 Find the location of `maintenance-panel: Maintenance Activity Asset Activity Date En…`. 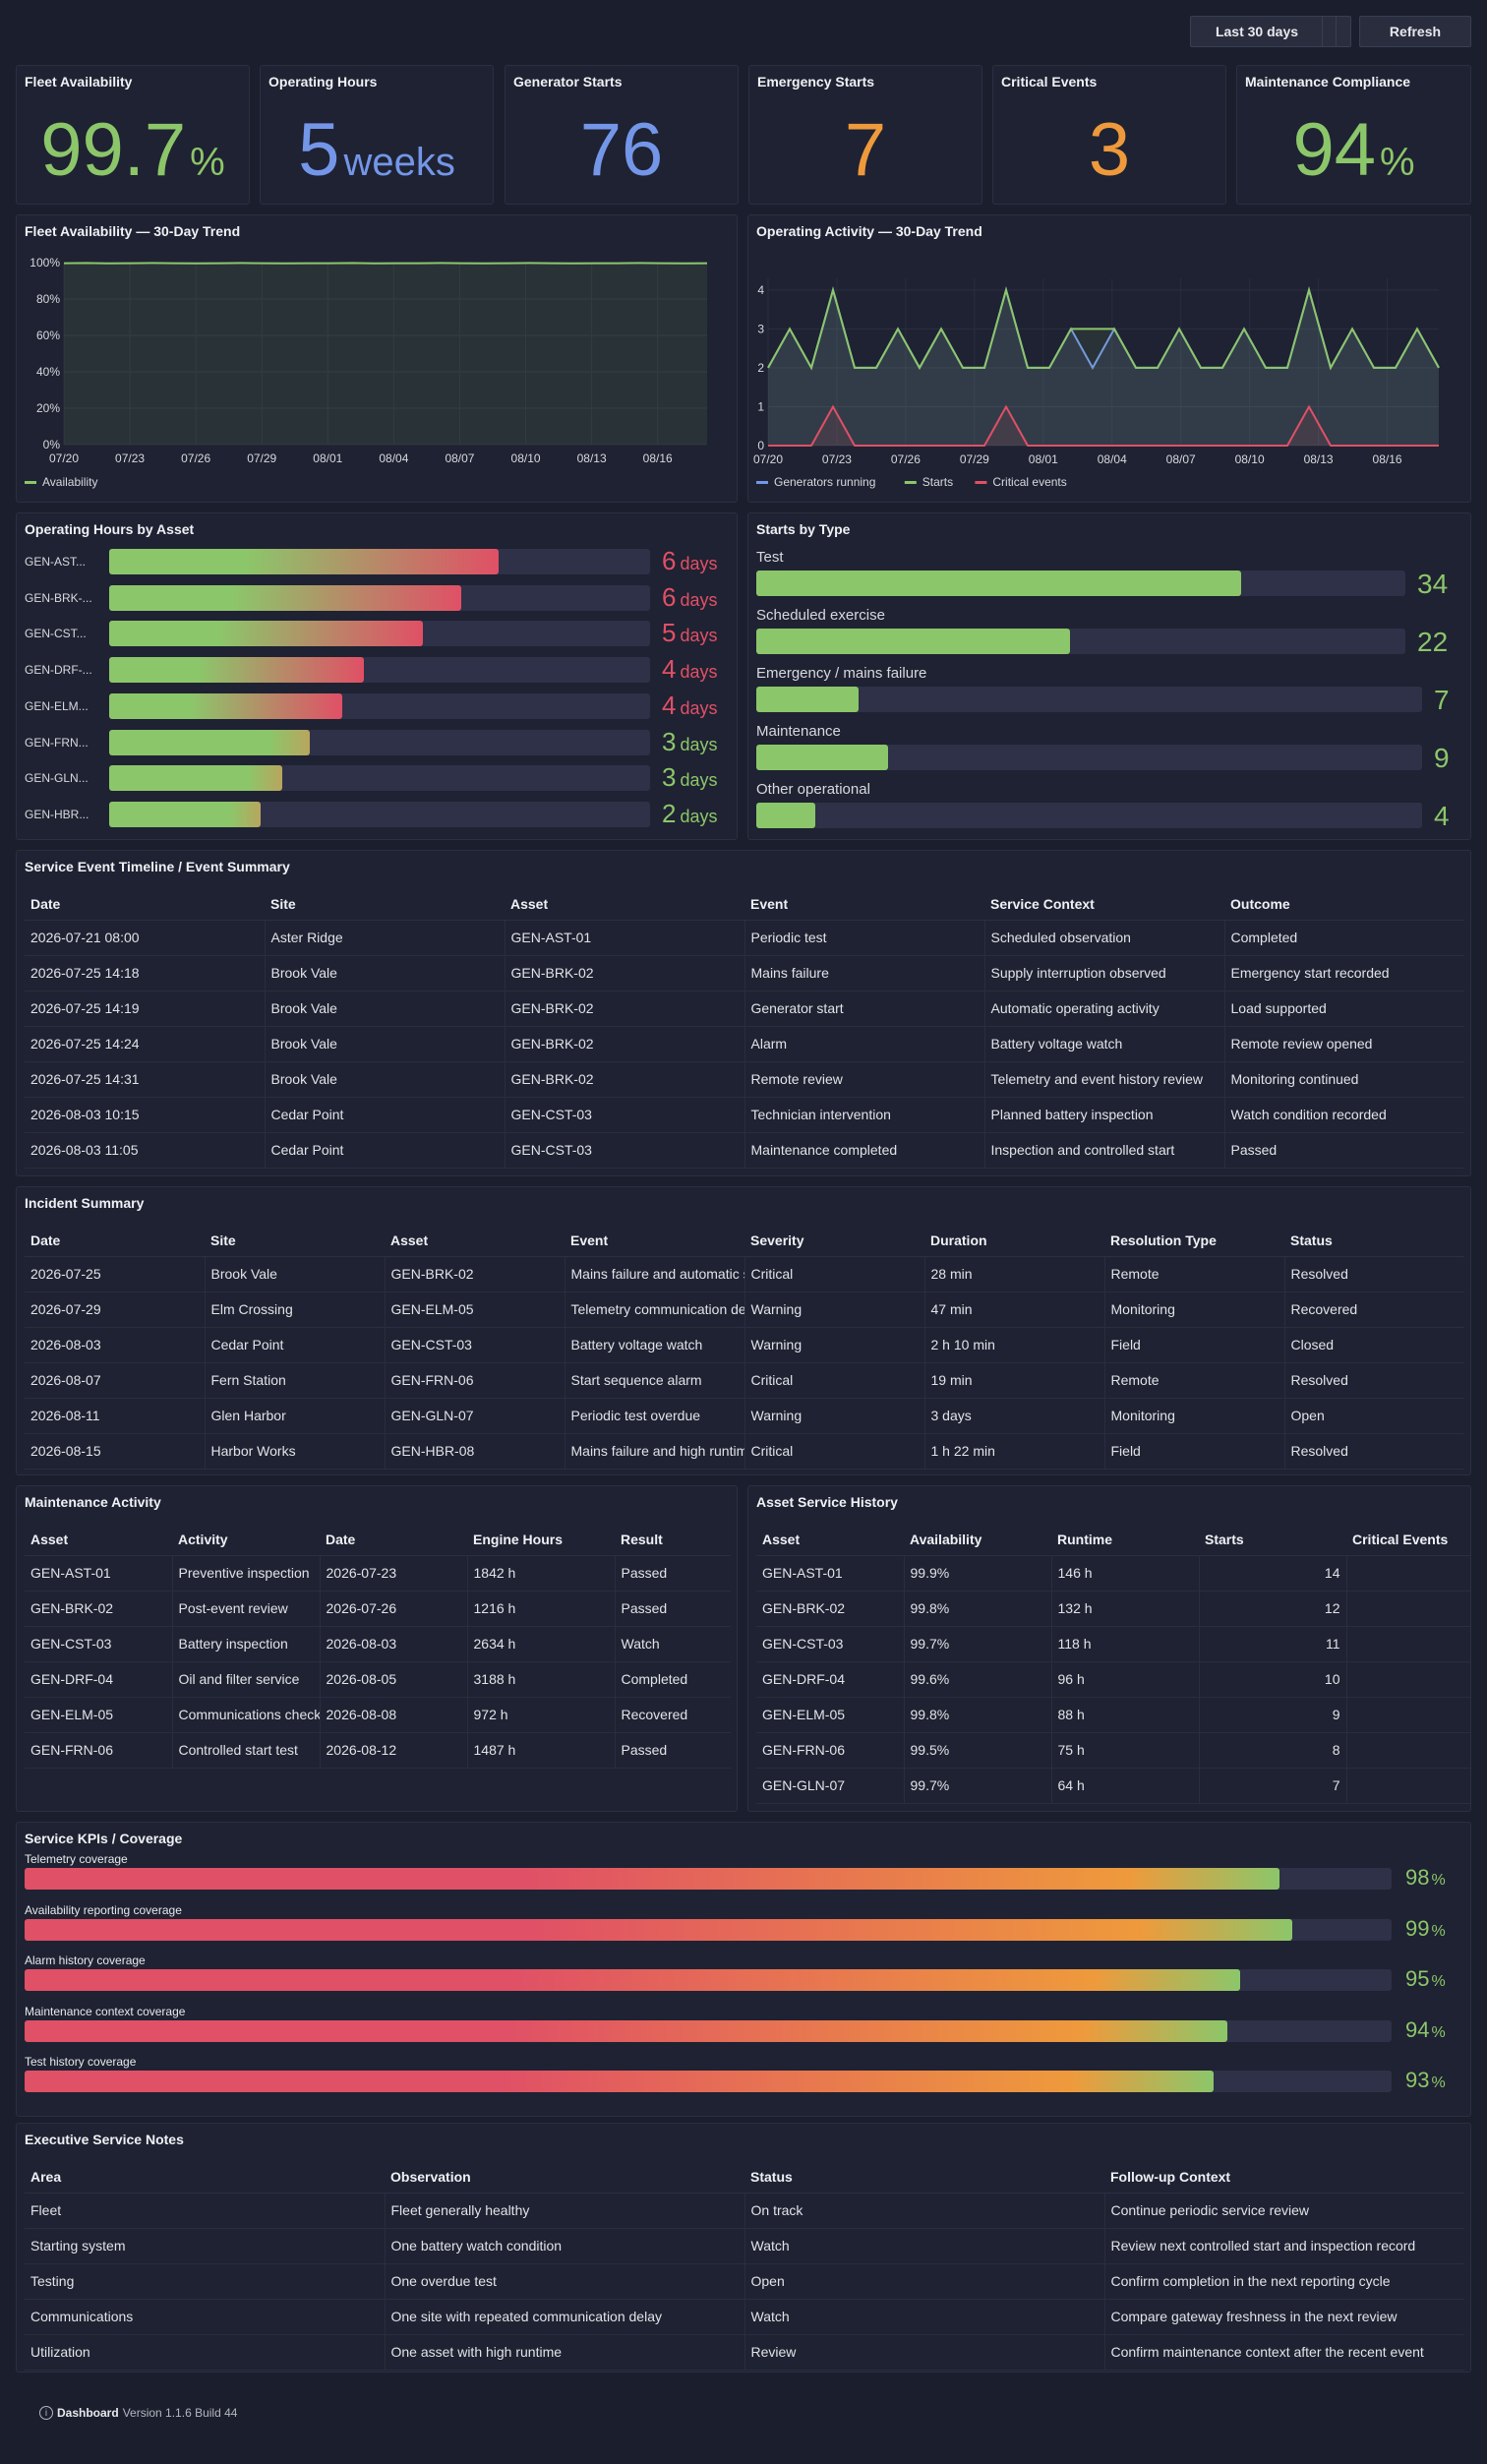

maintenance-panel: Maintenance Activity Asset Activity Date En… is located at coordinates (377, 1649).